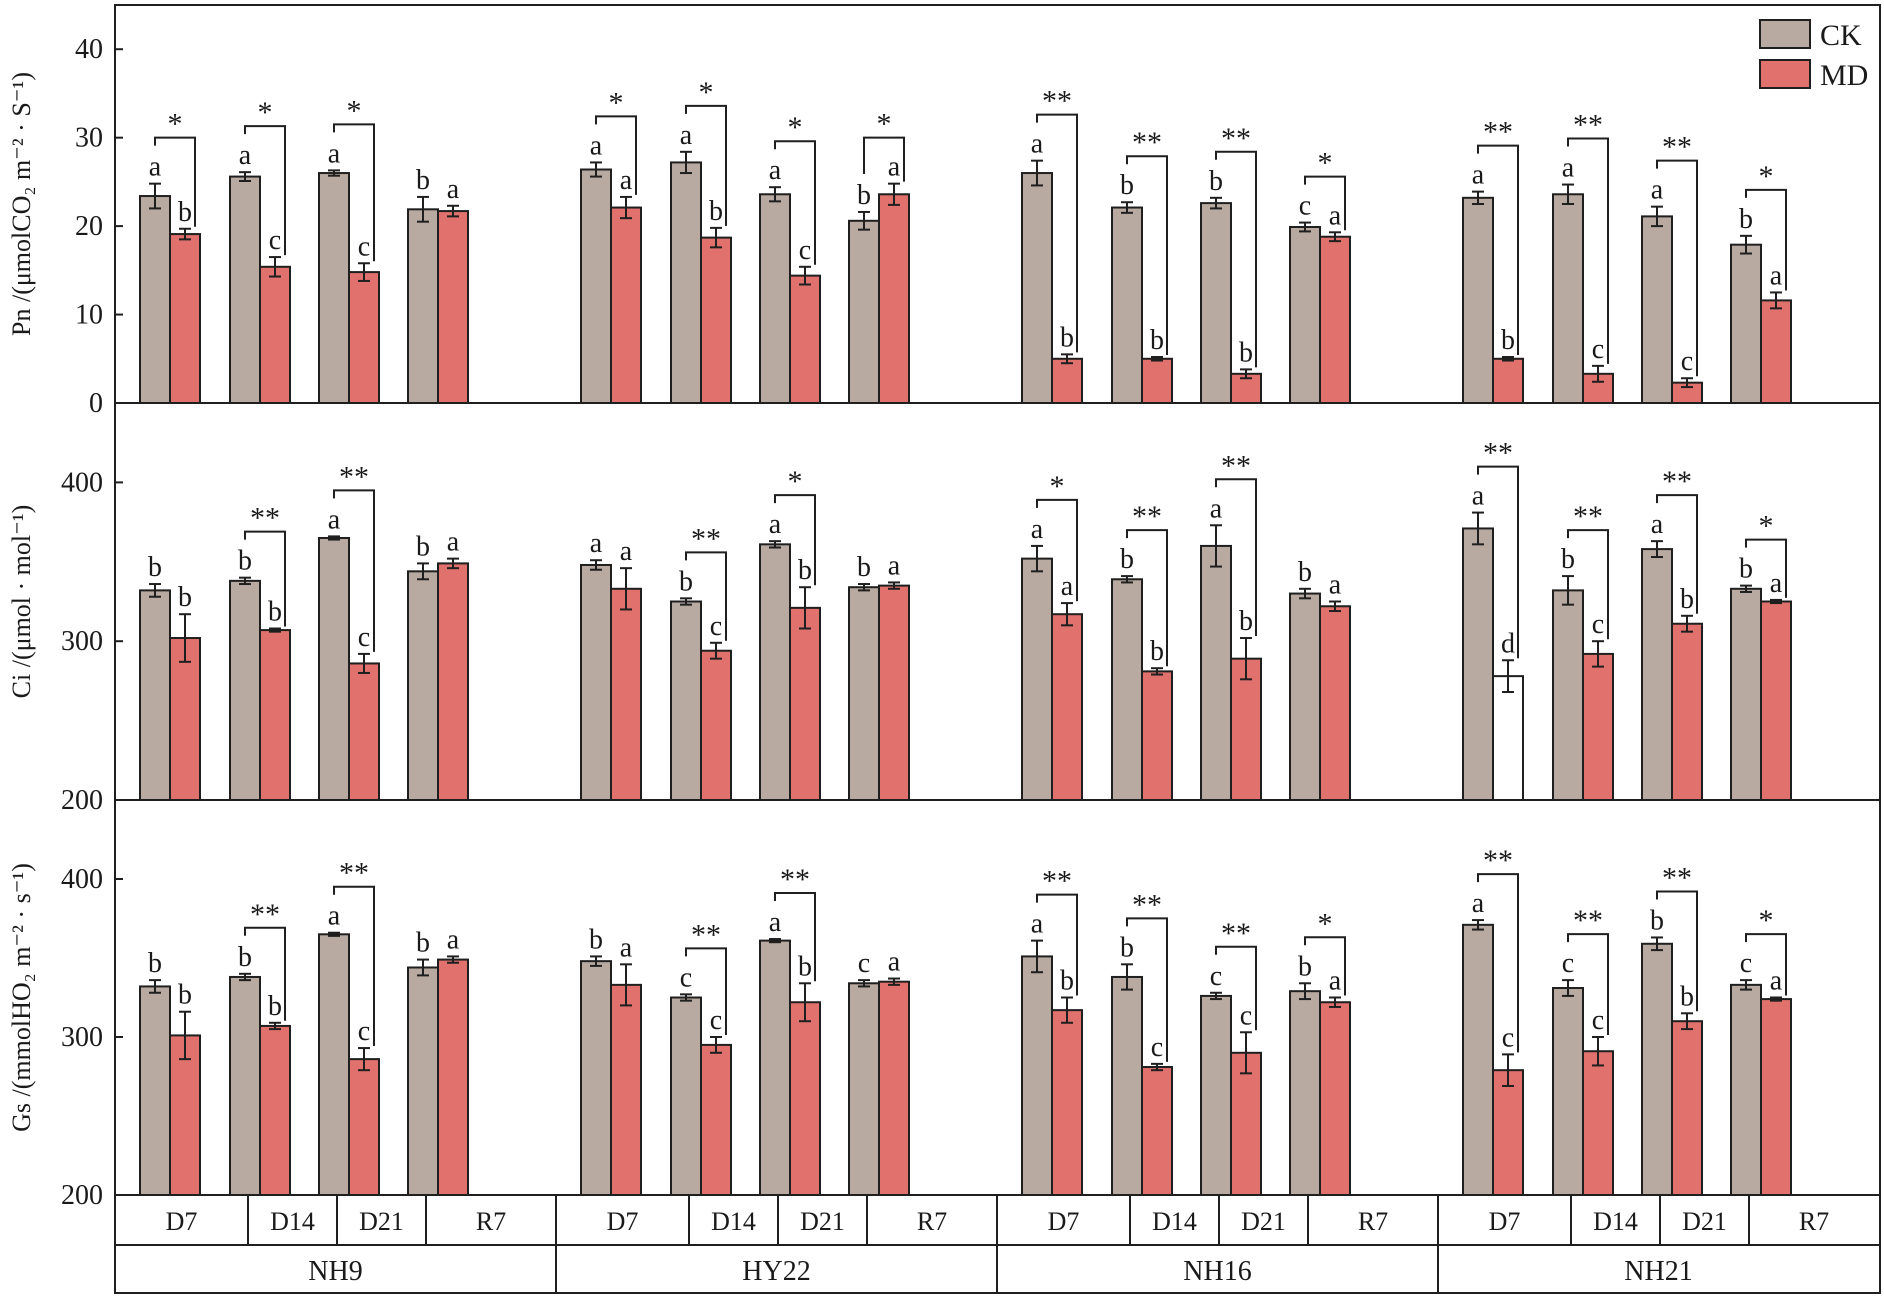 The height and width of the screenshot is (1296, 1884). Describe the element at coordinates (623, 1221) in the screenshot. I see `treatment-label: D7` at that location.